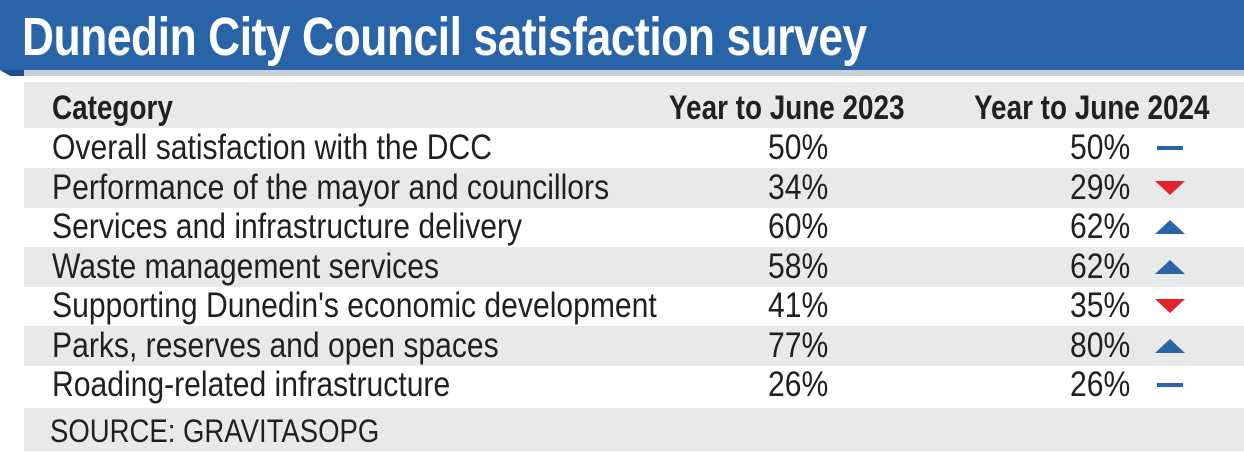 The height and width of the screenshot is (454, 1244). I want to click on table-row: Parks, reserves and open spaces 77% 80%, so click(634, 345).